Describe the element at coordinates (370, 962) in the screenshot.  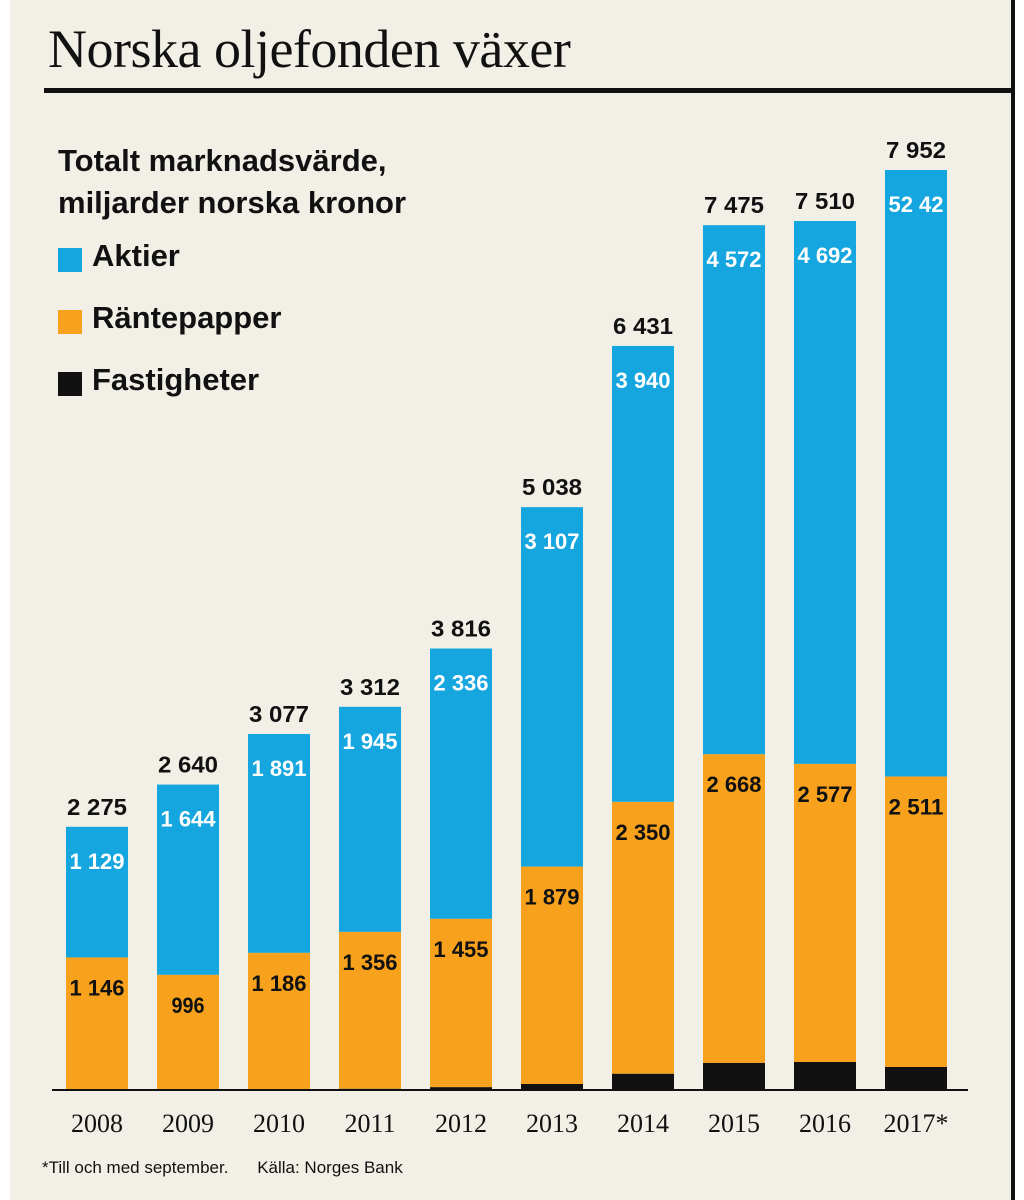
I see `data-label-rantepapper: 1 356` at that location.